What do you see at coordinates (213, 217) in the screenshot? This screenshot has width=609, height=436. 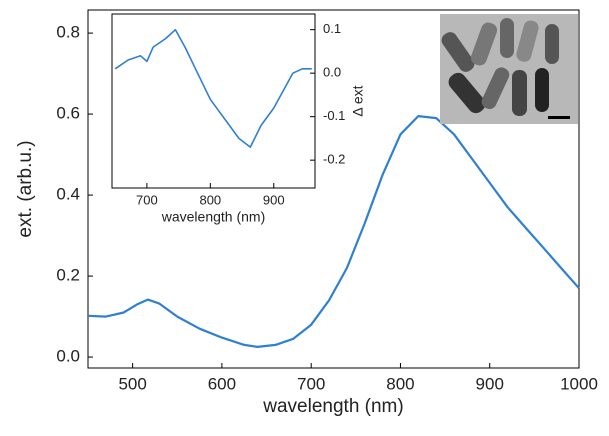 I see `inset-x-axis-label: wavelength (nm)` at bounding box center [213, 217].